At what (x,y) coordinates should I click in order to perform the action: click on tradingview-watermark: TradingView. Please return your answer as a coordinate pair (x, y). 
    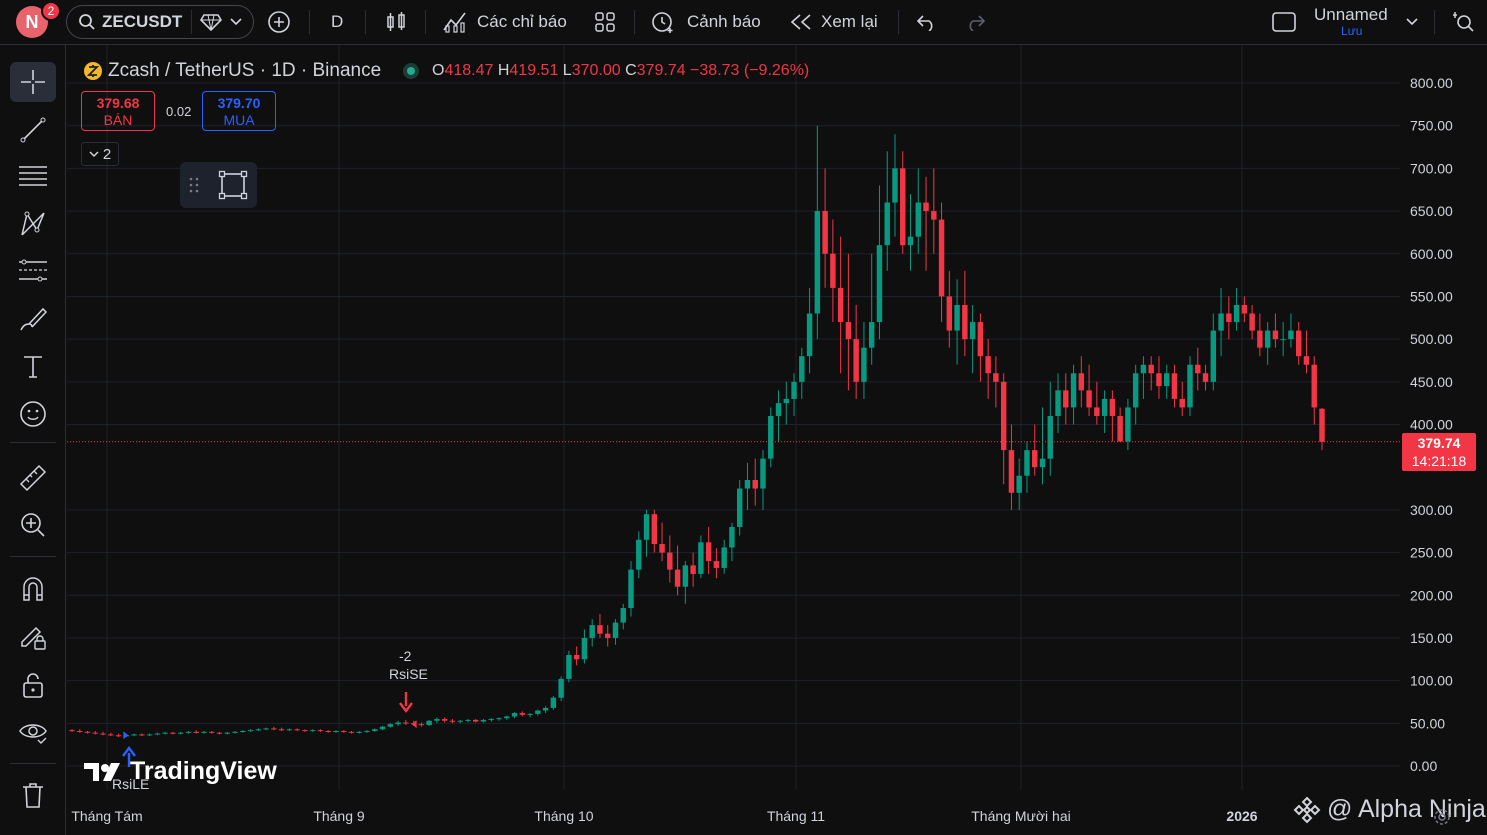
    Looking at the image, I should click on (180, 771).